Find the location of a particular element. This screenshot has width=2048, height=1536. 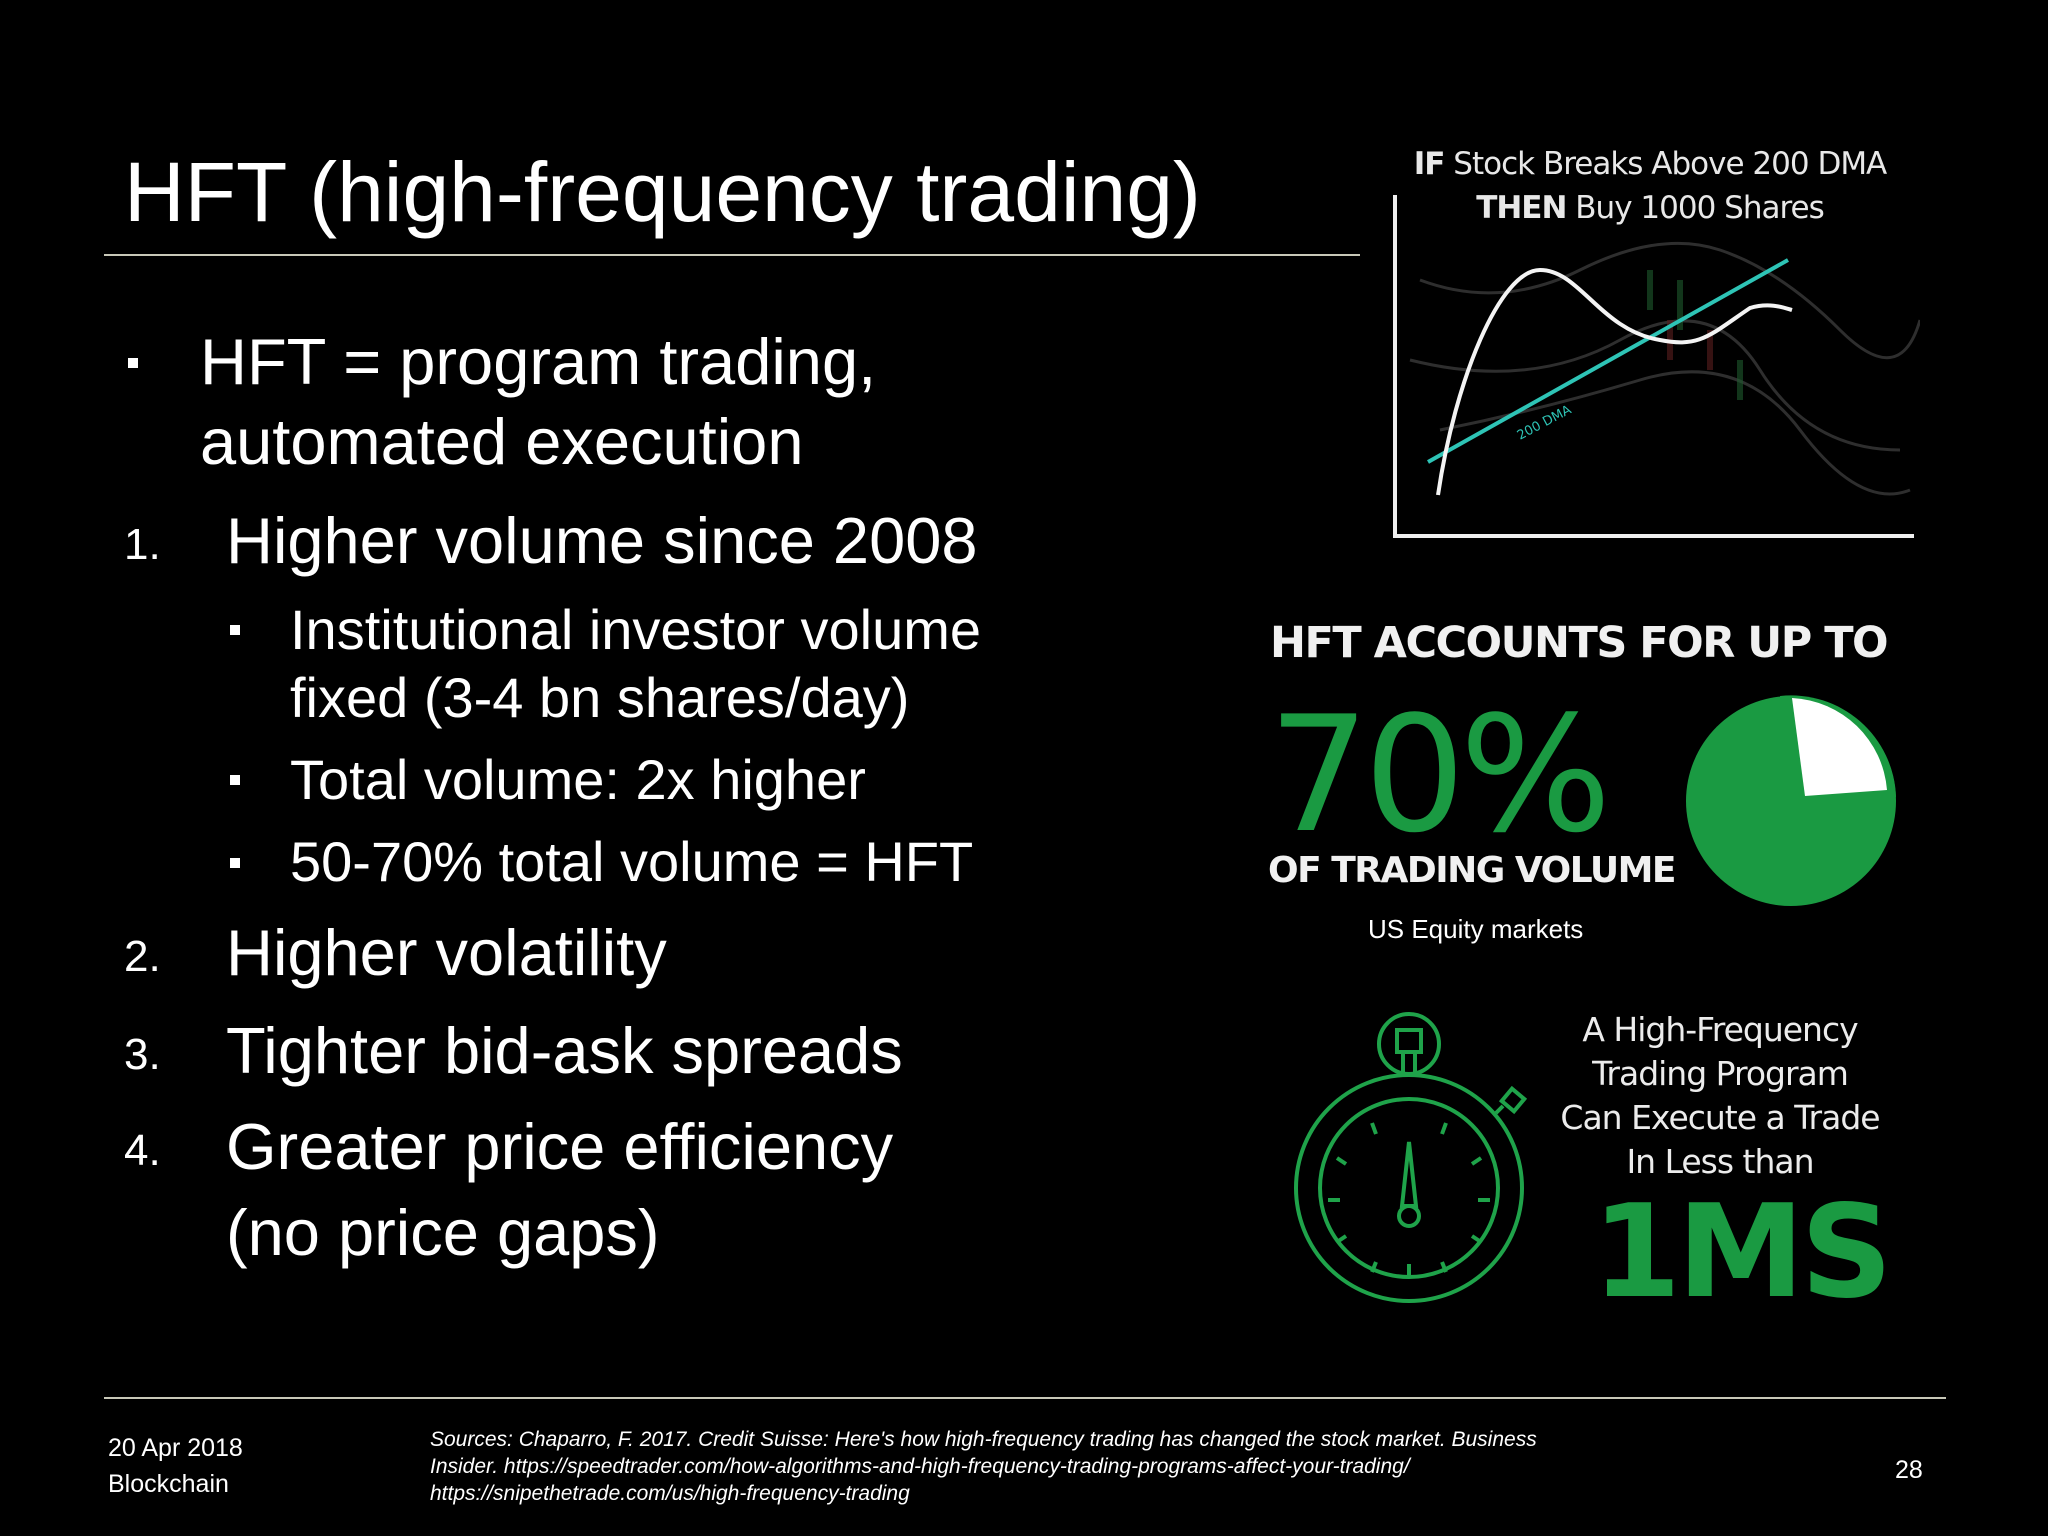

speed-text-line: Trading Program is located at coordinates (1720, 1073).